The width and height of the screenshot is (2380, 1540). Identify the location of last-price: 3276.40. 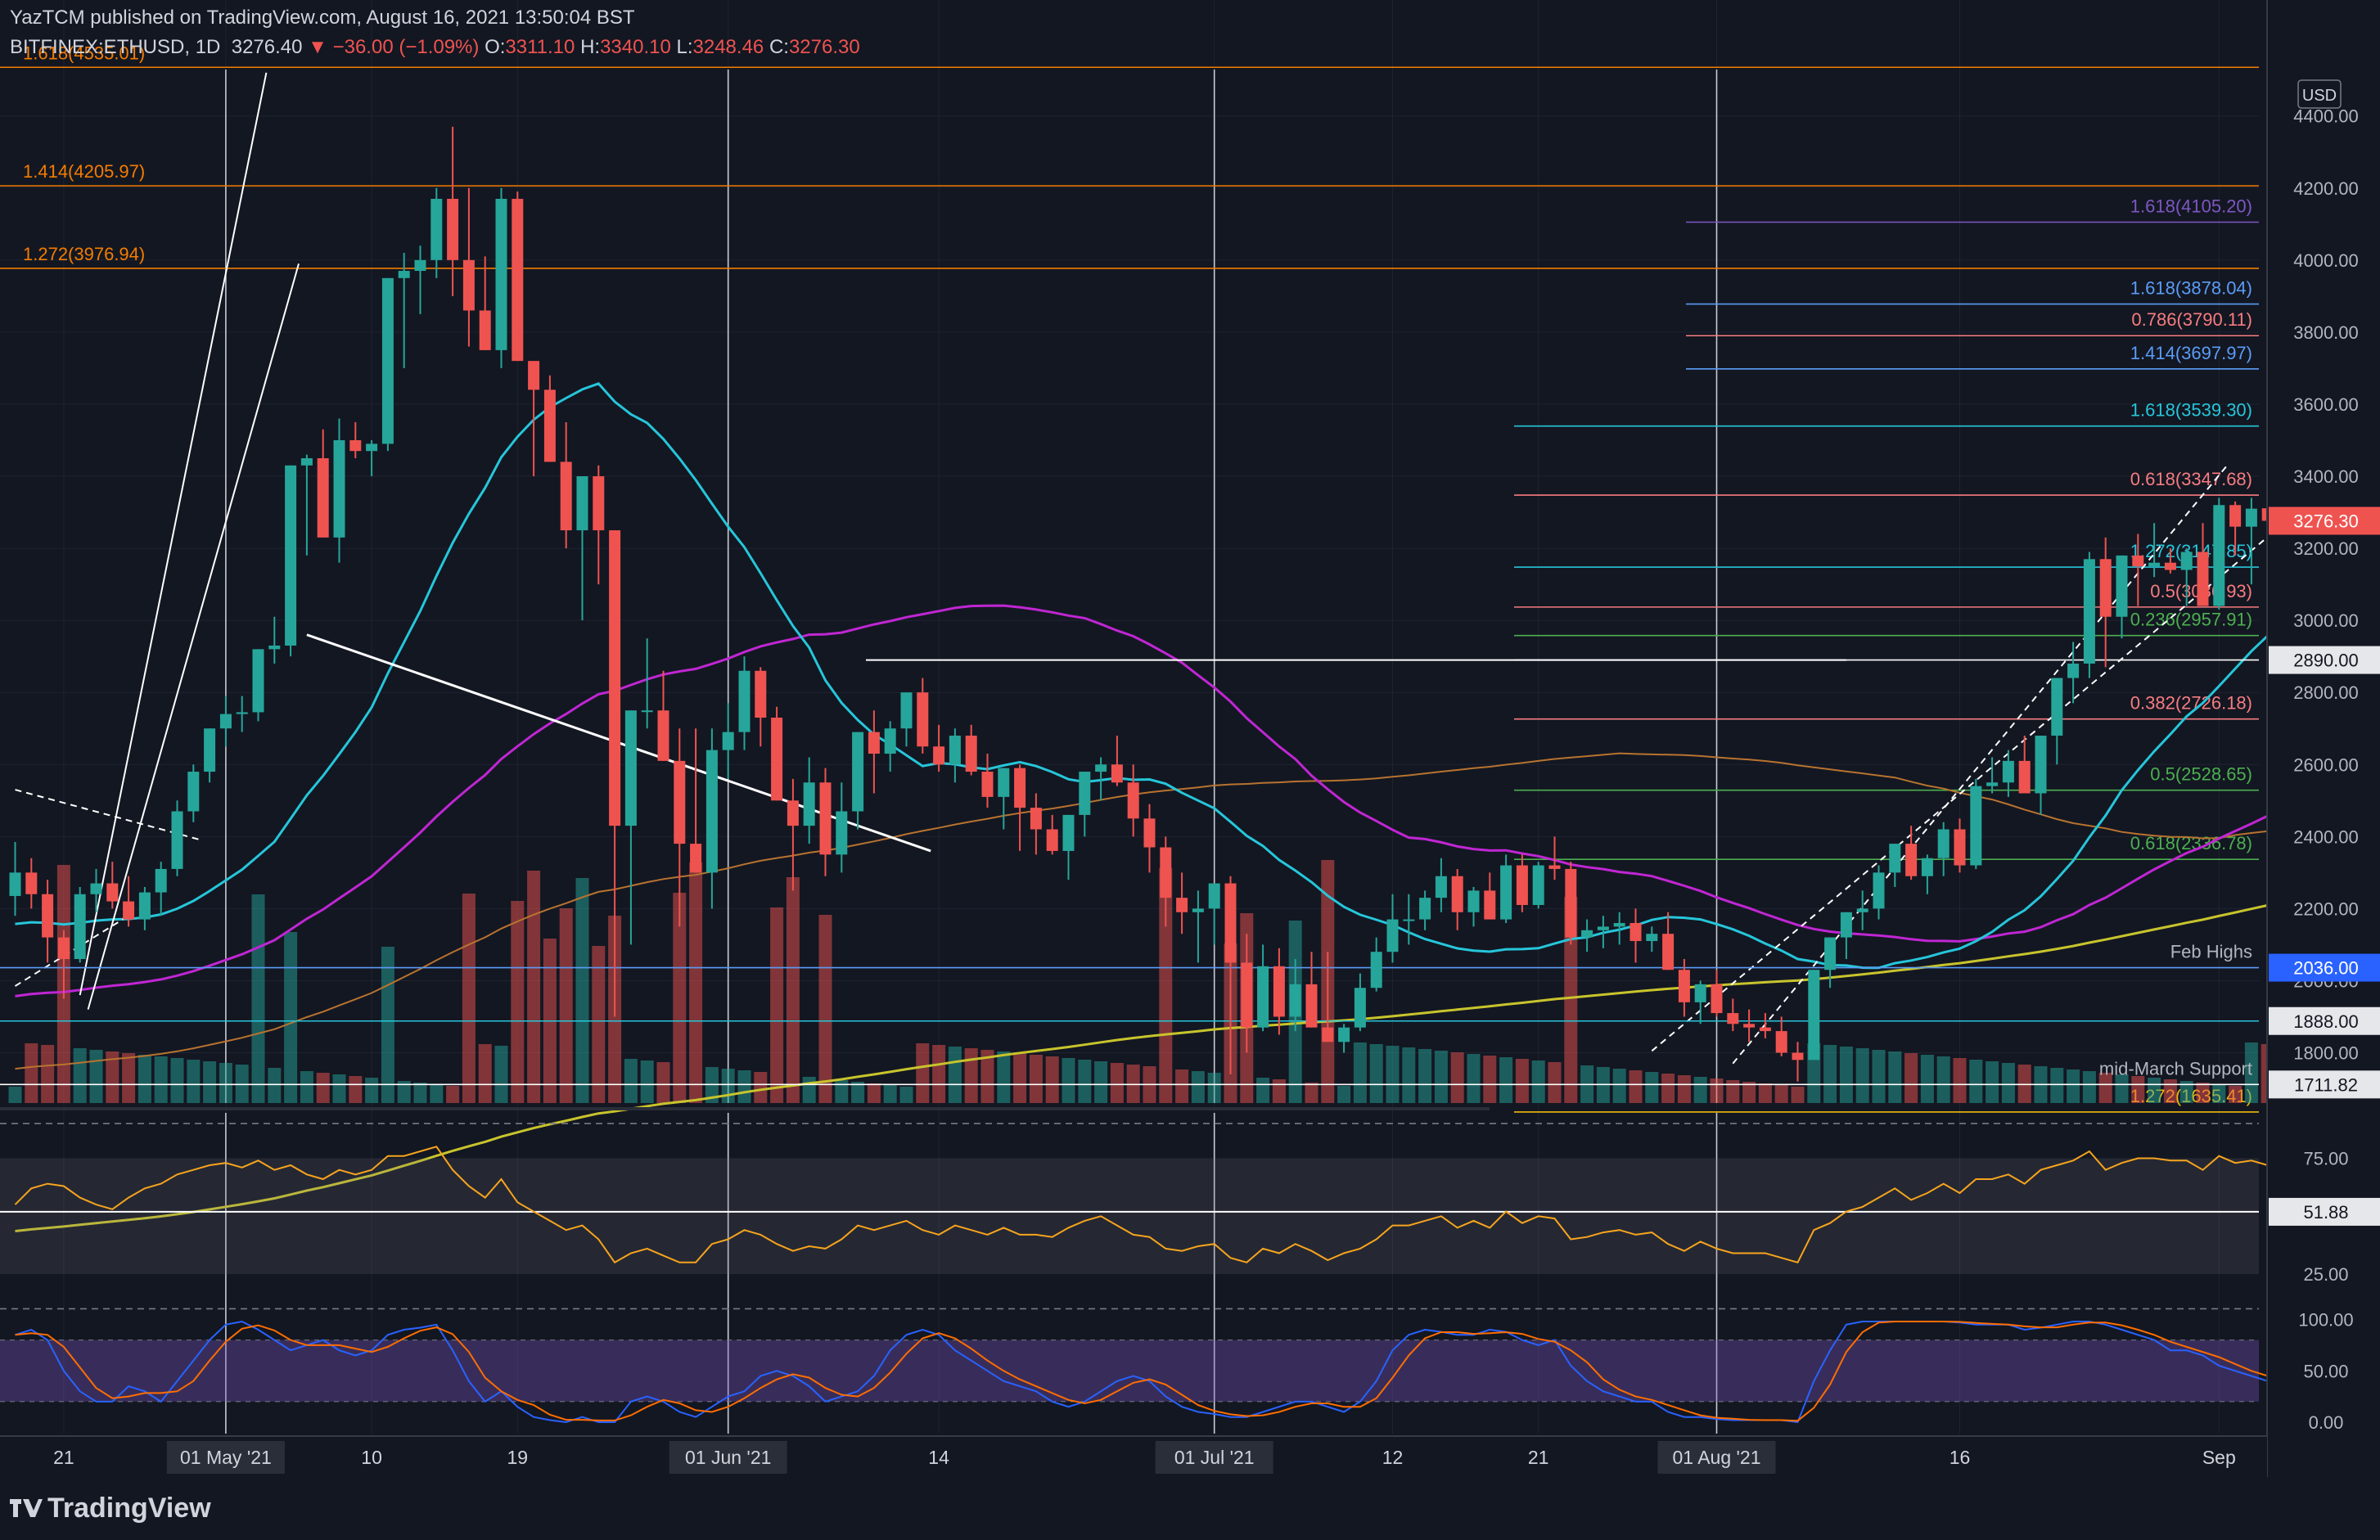
(267, 47).